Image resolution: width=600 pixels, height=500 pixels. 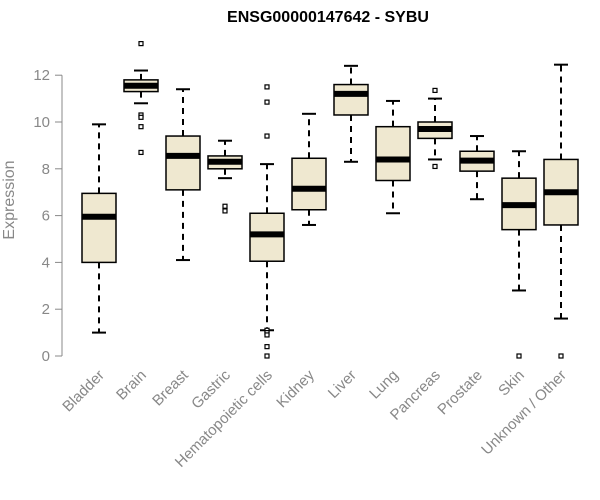 I want to click on chart-title: ENSG00000147642 - SYBU, so click(x=328, y=17).